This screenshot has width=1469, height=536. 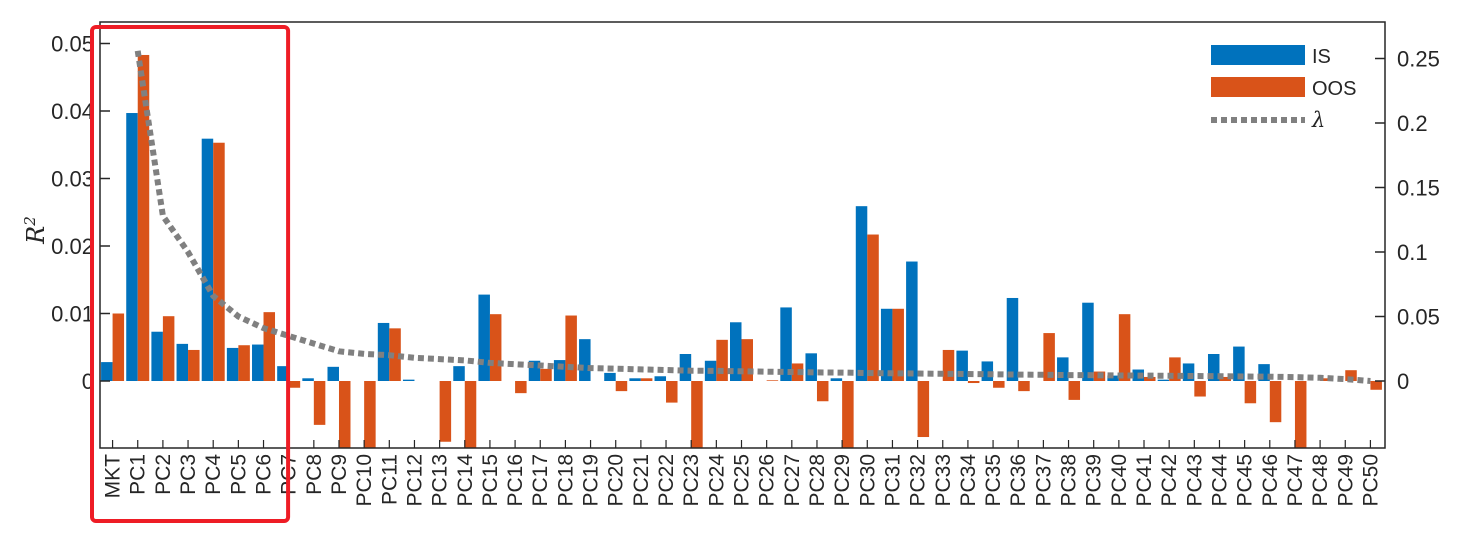 I want to click on category-label: PC25, so click(x=742, y=480).